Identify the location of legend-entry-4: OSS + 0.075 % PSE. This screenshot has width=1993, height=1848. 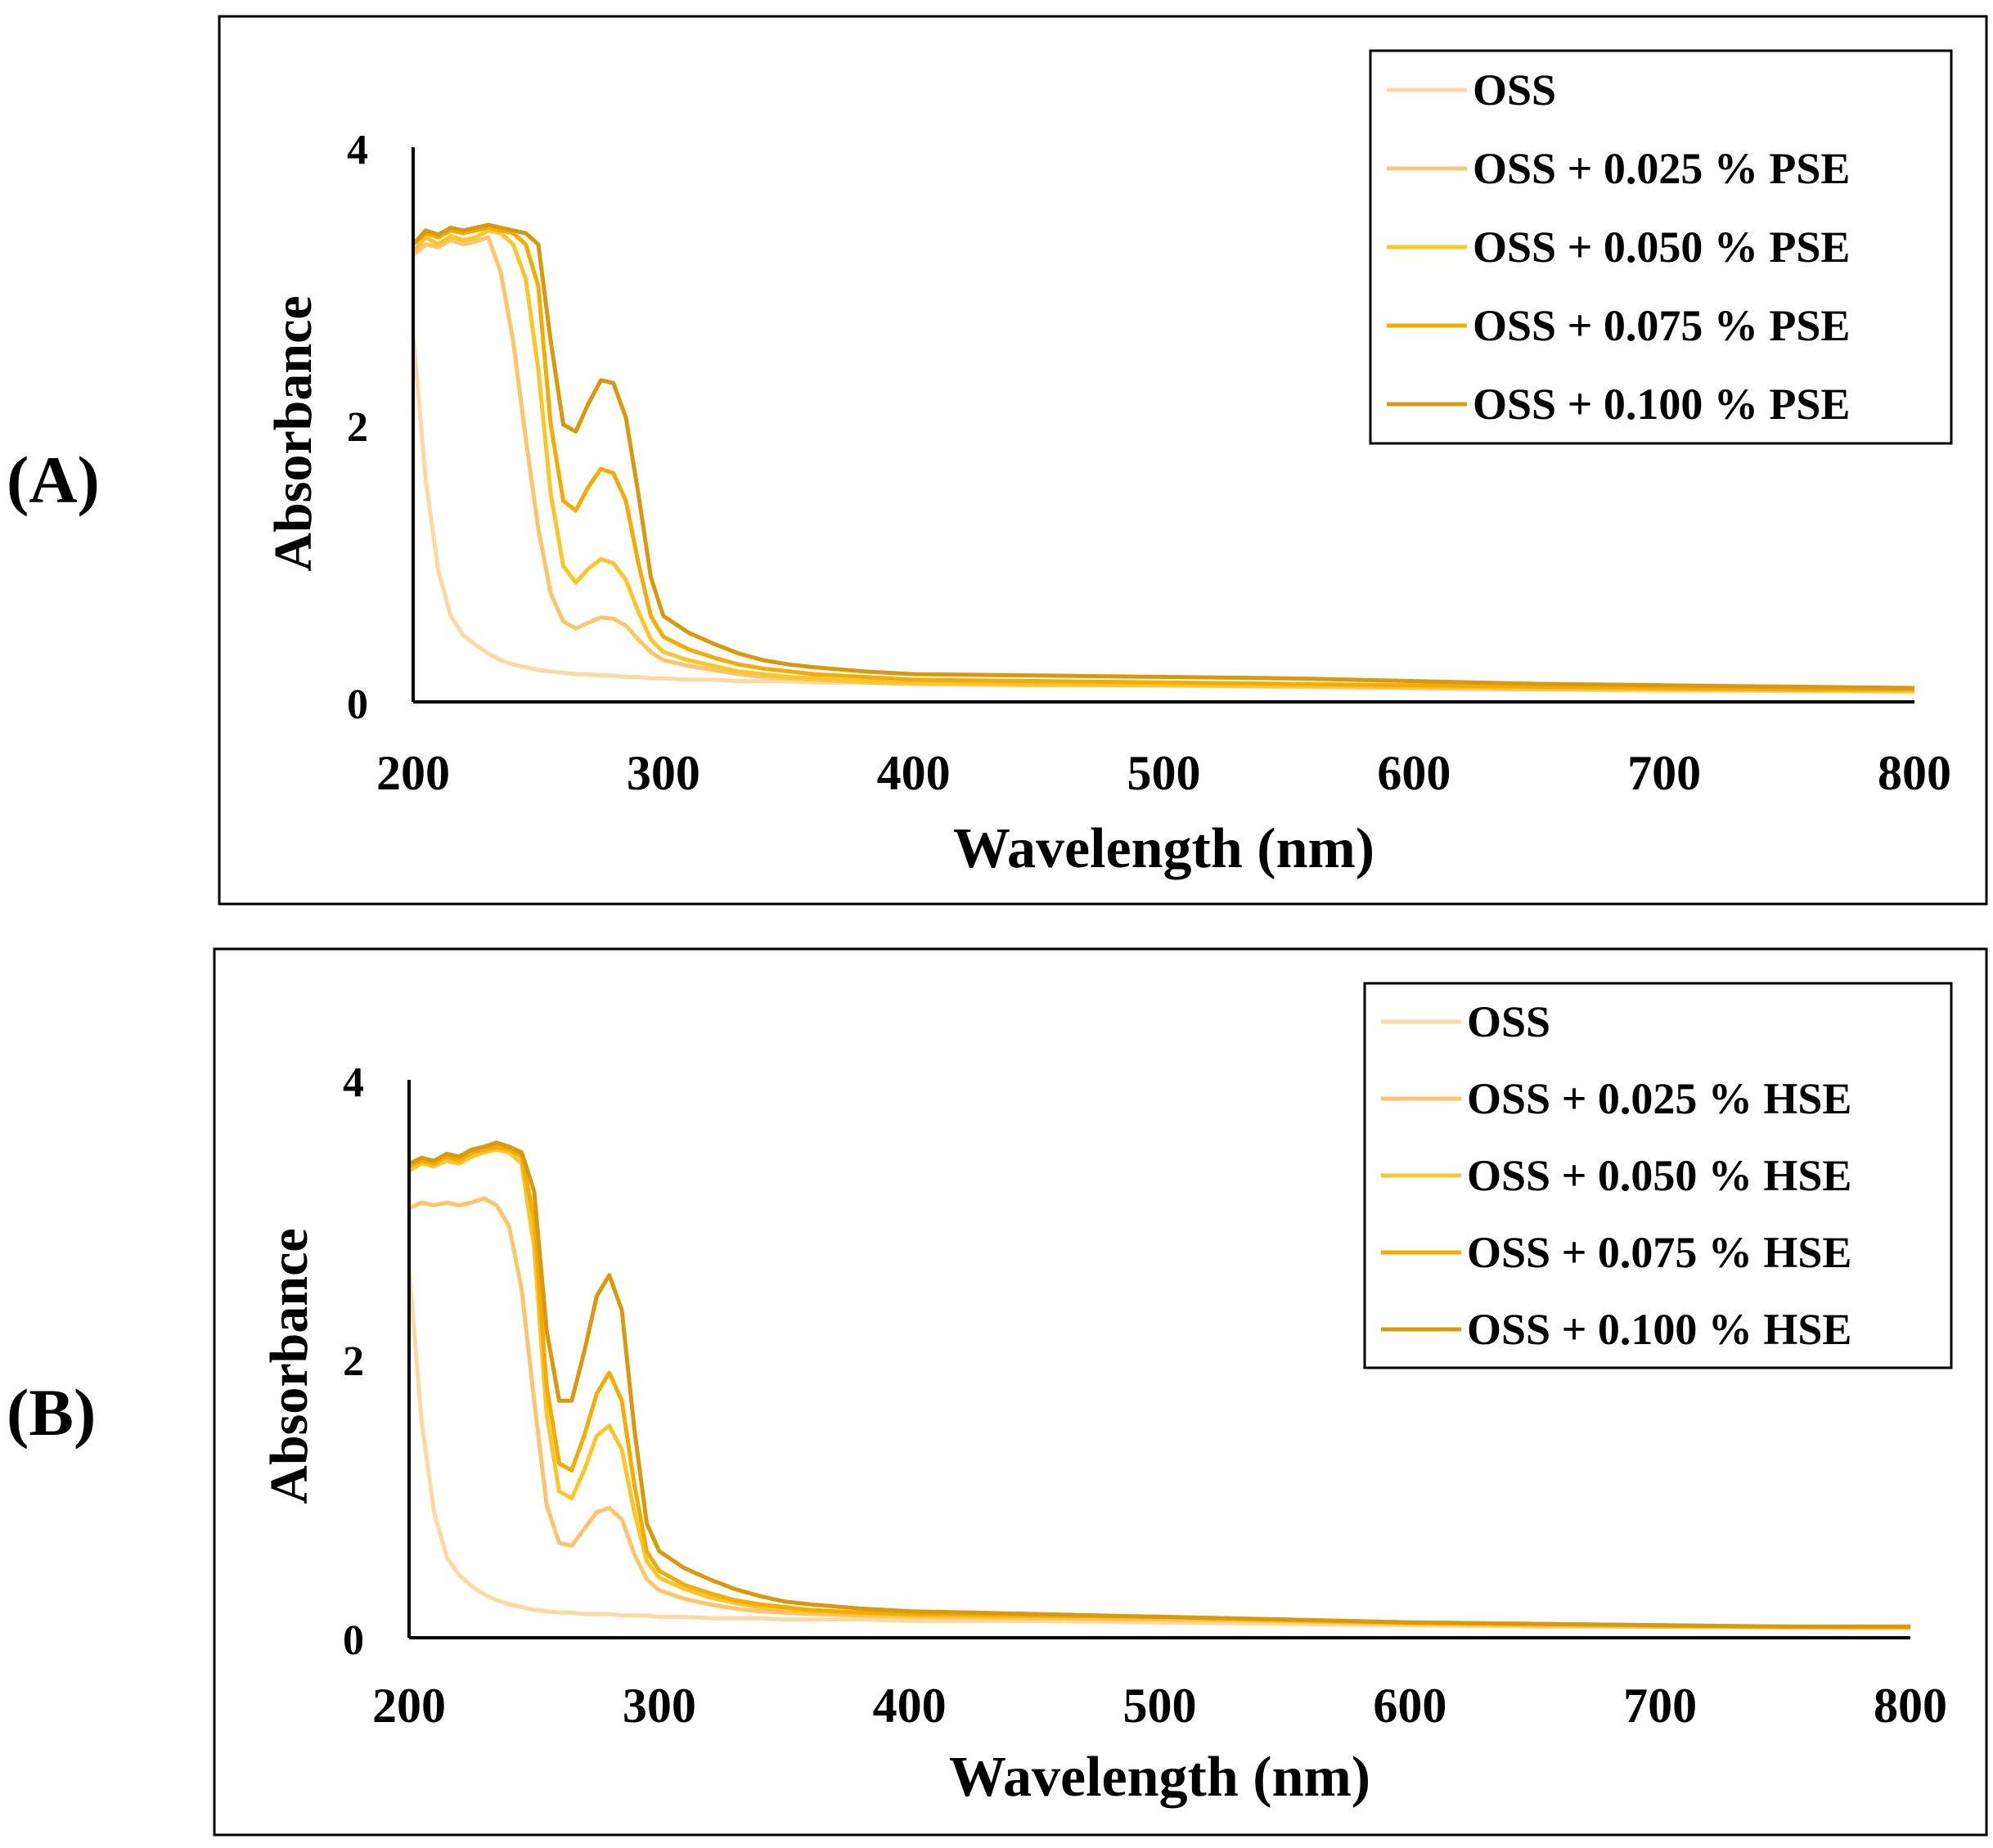
(1661, 325).